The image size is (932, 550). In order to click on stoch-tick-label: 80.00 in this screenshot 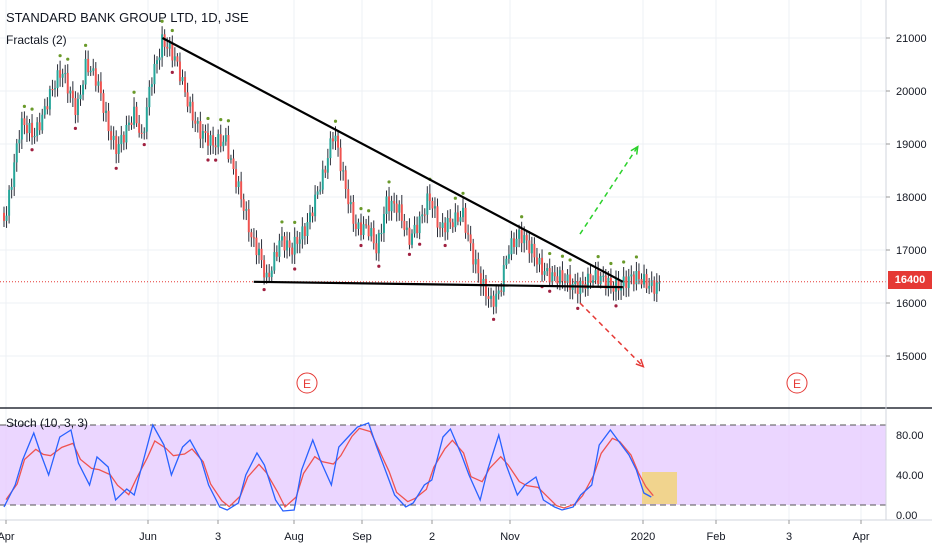, I will do `click(910, 436)`.